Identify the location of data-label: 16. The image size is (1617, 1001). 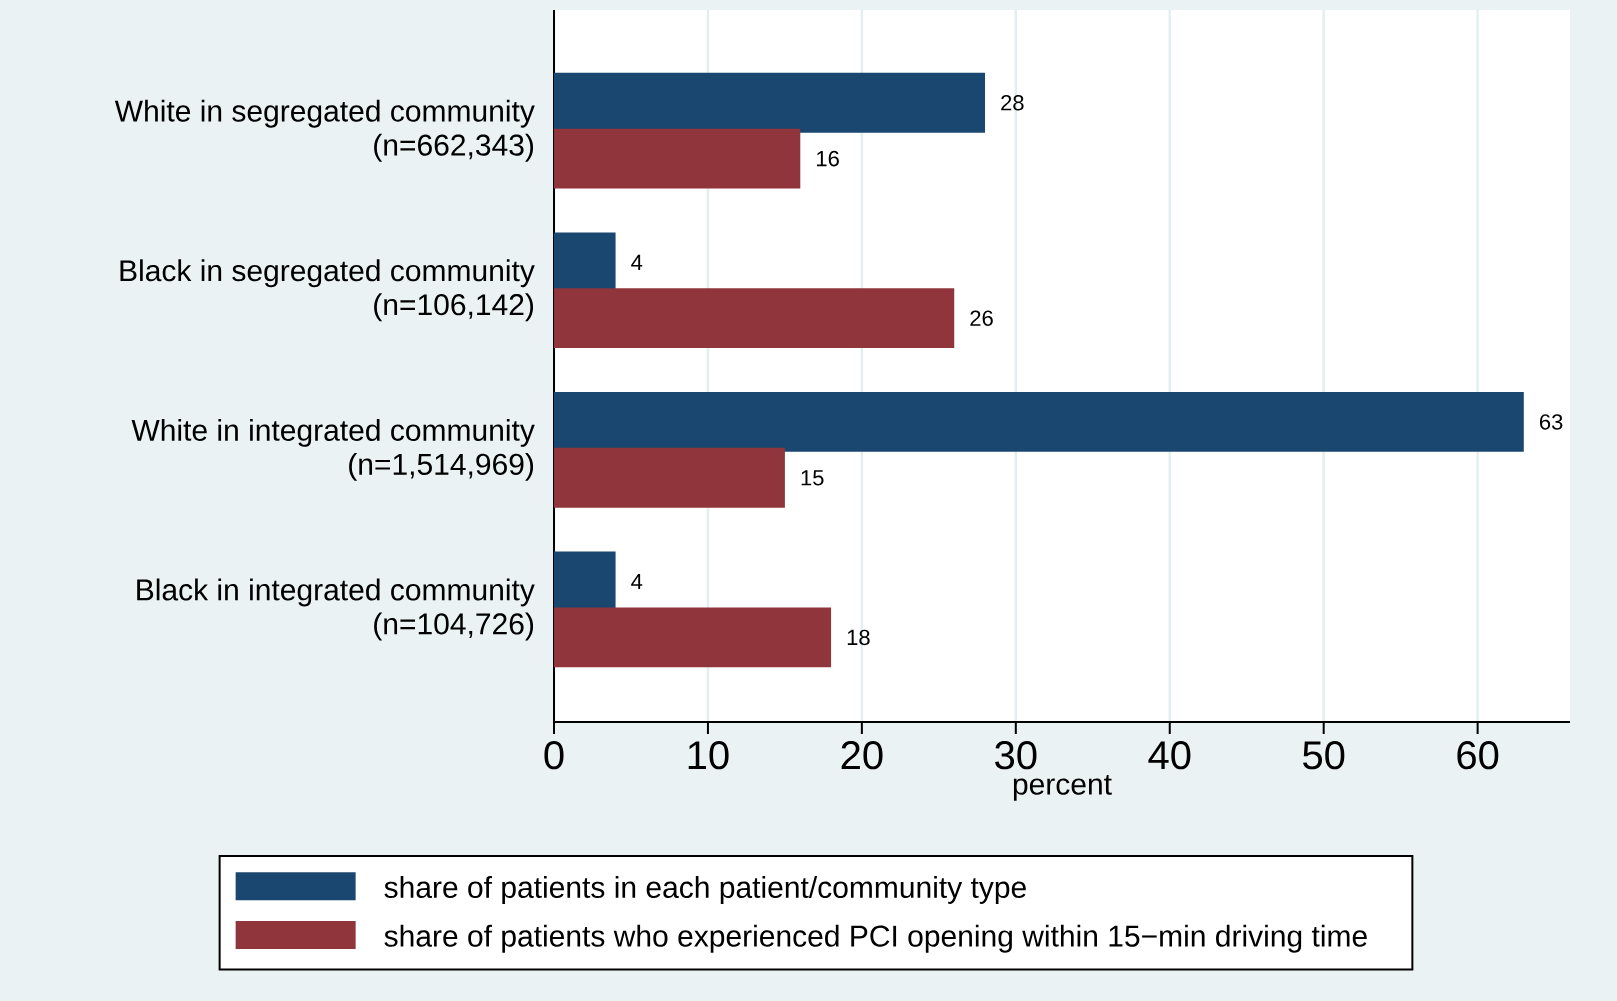
(828, 158).